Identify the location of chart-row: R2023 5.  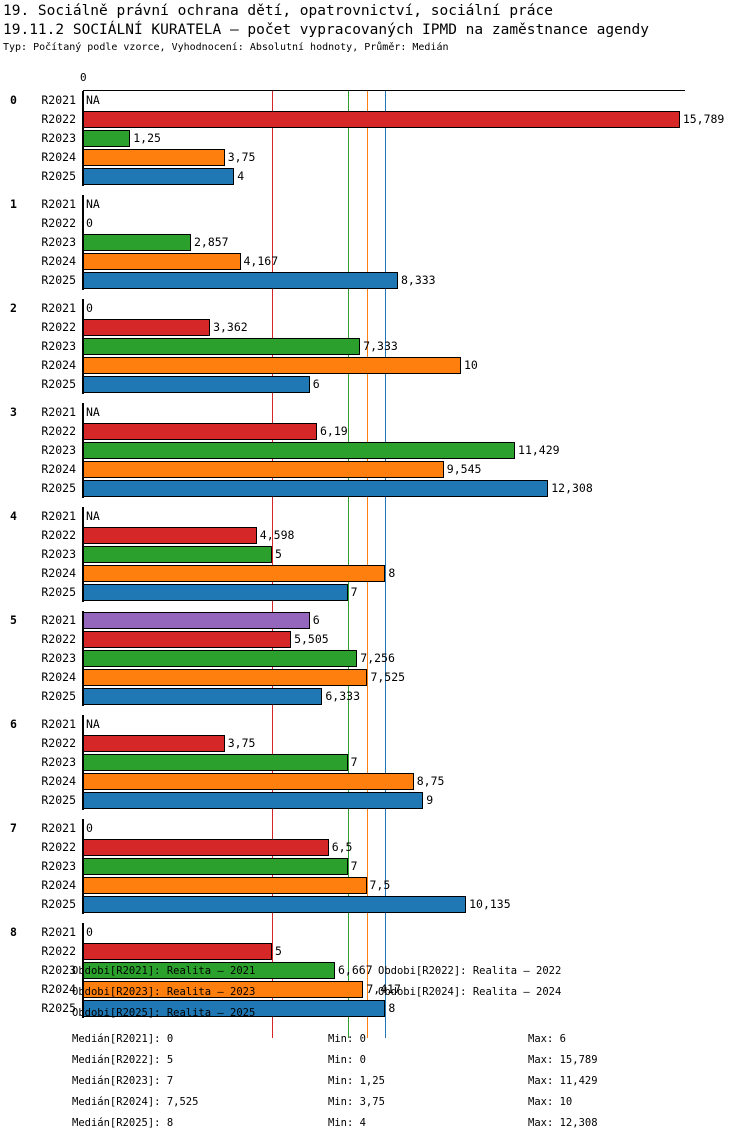
(375, 554).